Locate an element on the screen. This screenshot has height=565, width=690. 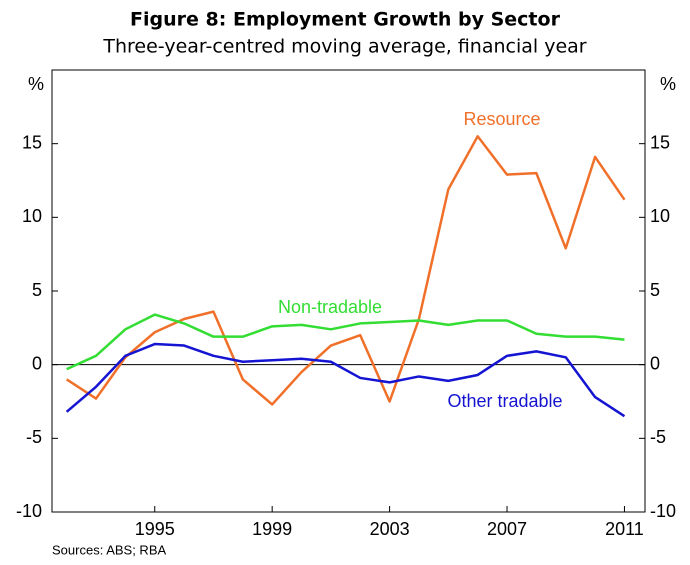
x-tick-label: 2003 is located at coordinates (390, 529).